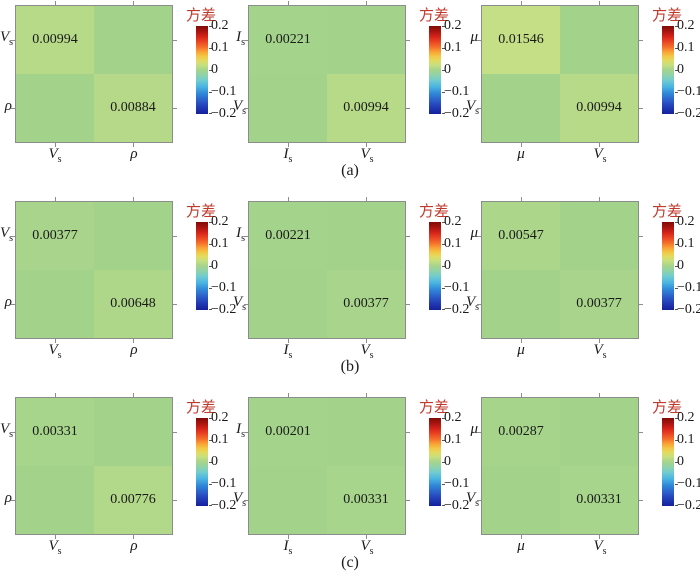  I want to click on colorbar-tick-label: −0.1, so click(224, 91).